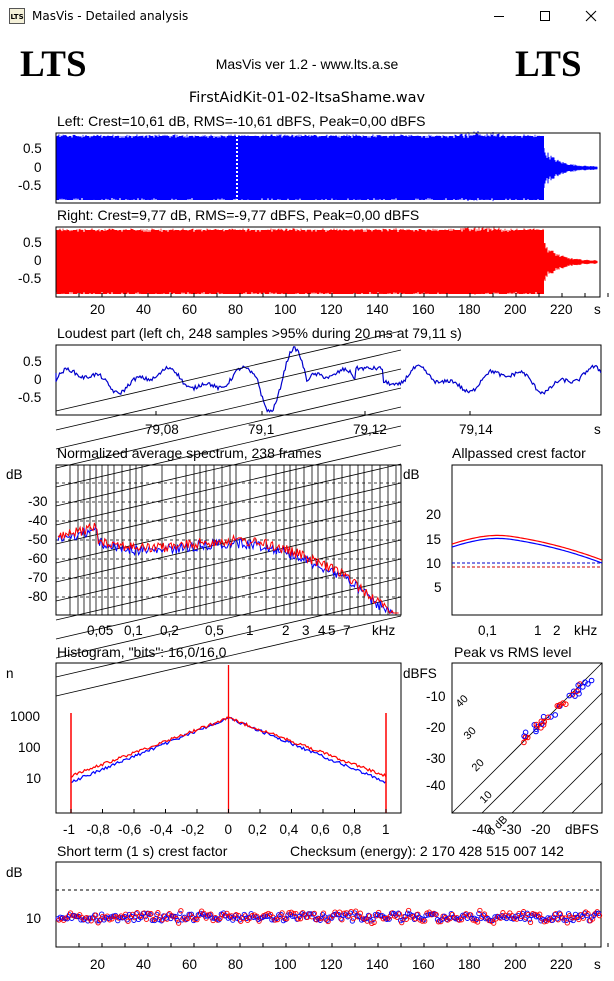 This screenshot has height=981, width=614. I want to click on time-tick-6: 140, so click(377, 309).